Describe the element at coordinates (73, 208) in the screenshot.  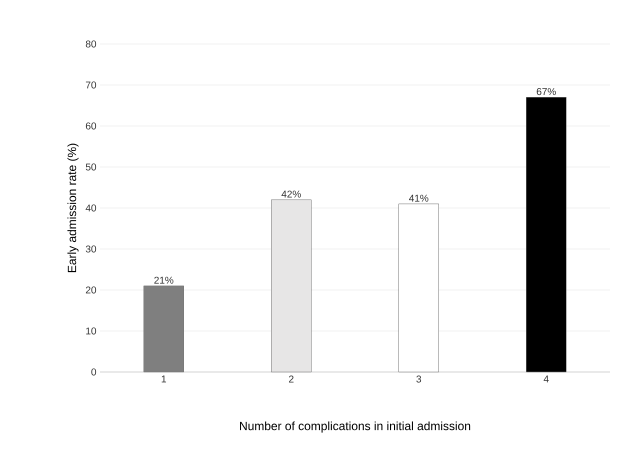
I see `y-axis-title: Early admission rate (%)` at that location.